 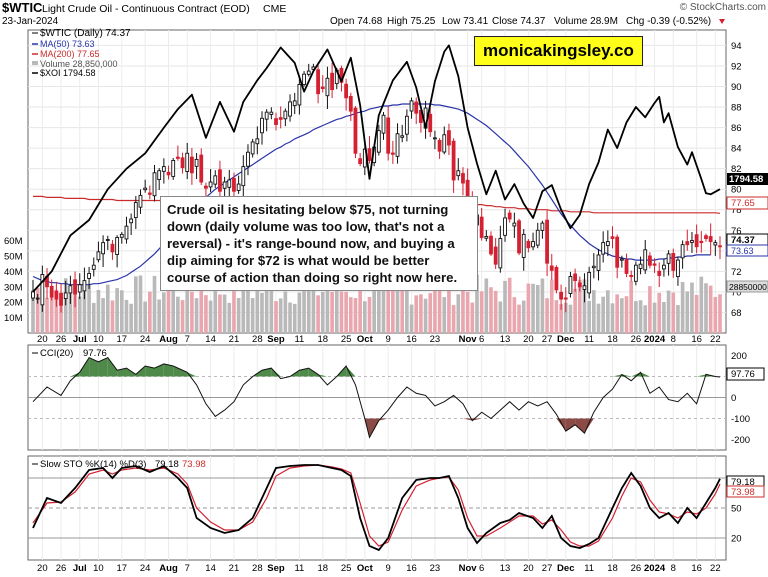 I want to click on tag-cci, so click(x=745, y=374).